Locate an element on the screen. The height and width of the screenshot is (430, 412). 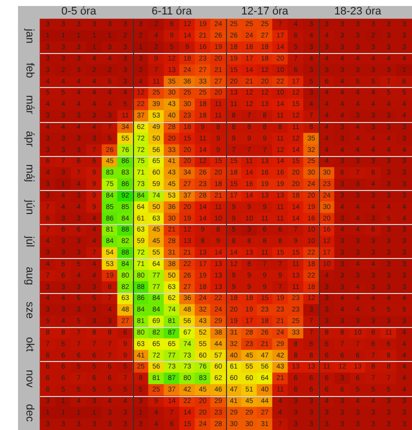
y-tick-label: jan is located at coordinates (30, 36).